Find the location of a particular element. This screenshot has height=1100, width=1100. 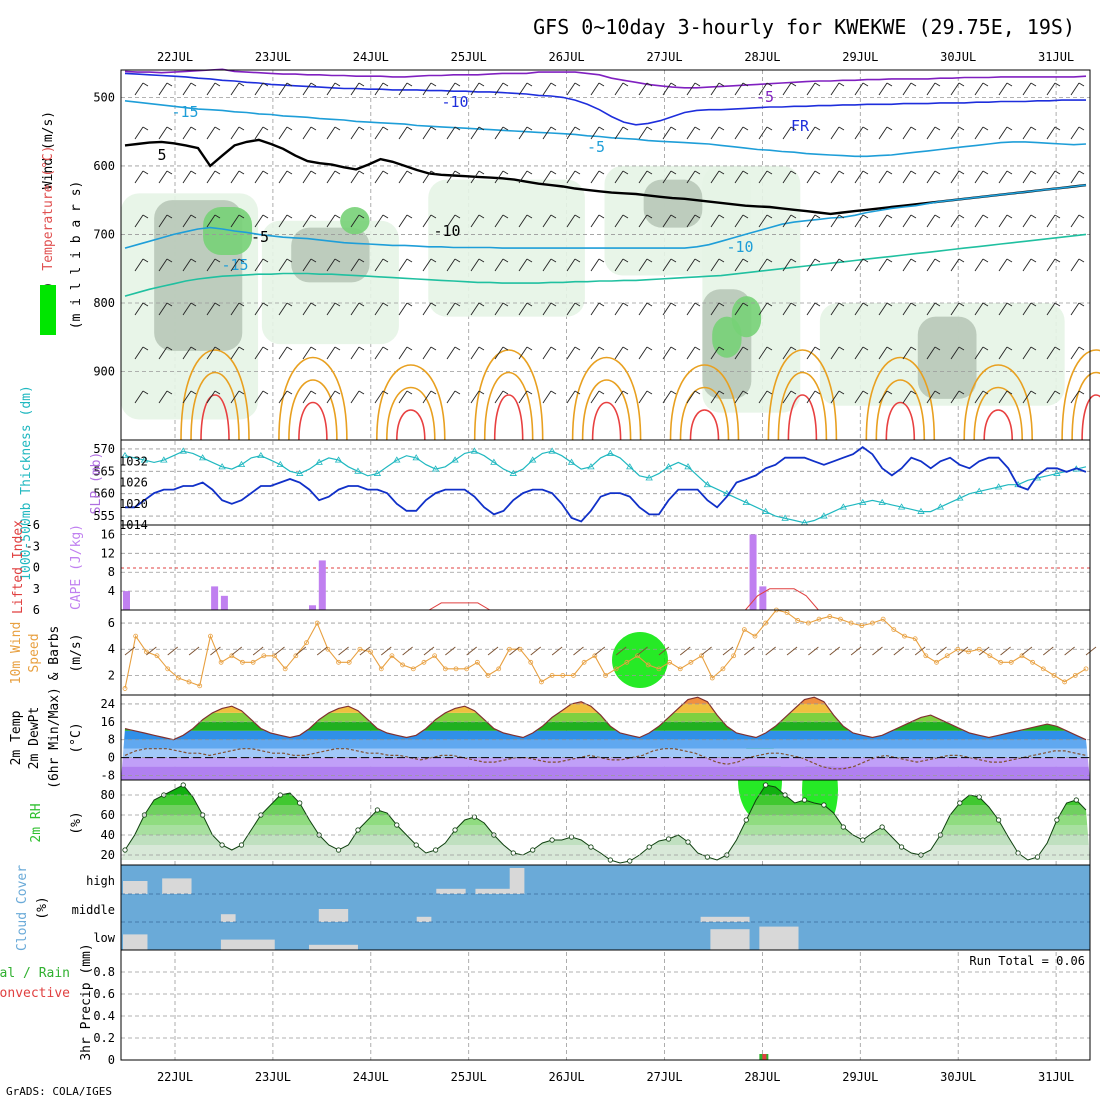

day-label-bottom: 29JUL is located at coordinates (860, 1077).